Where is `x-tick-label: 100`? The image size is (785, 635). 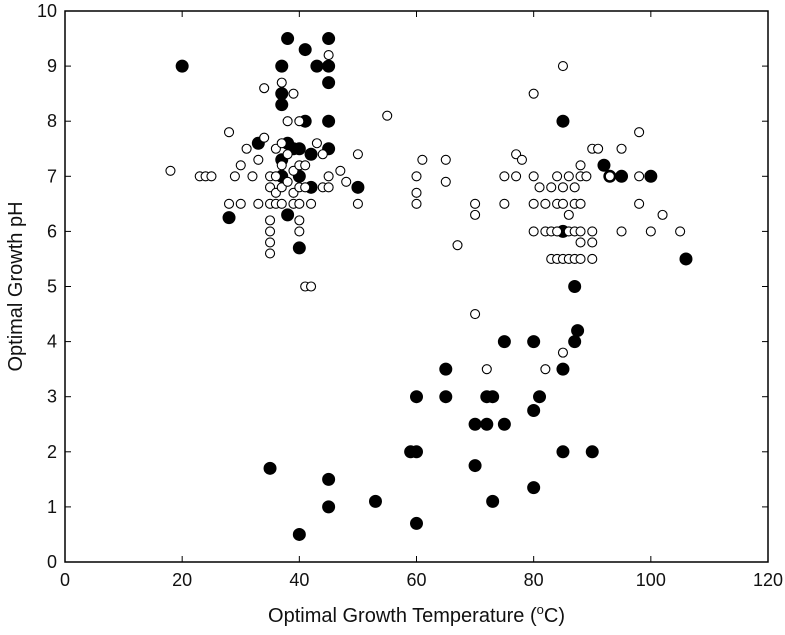
x-tick-label: 100 is located at coordinates (651, 580).